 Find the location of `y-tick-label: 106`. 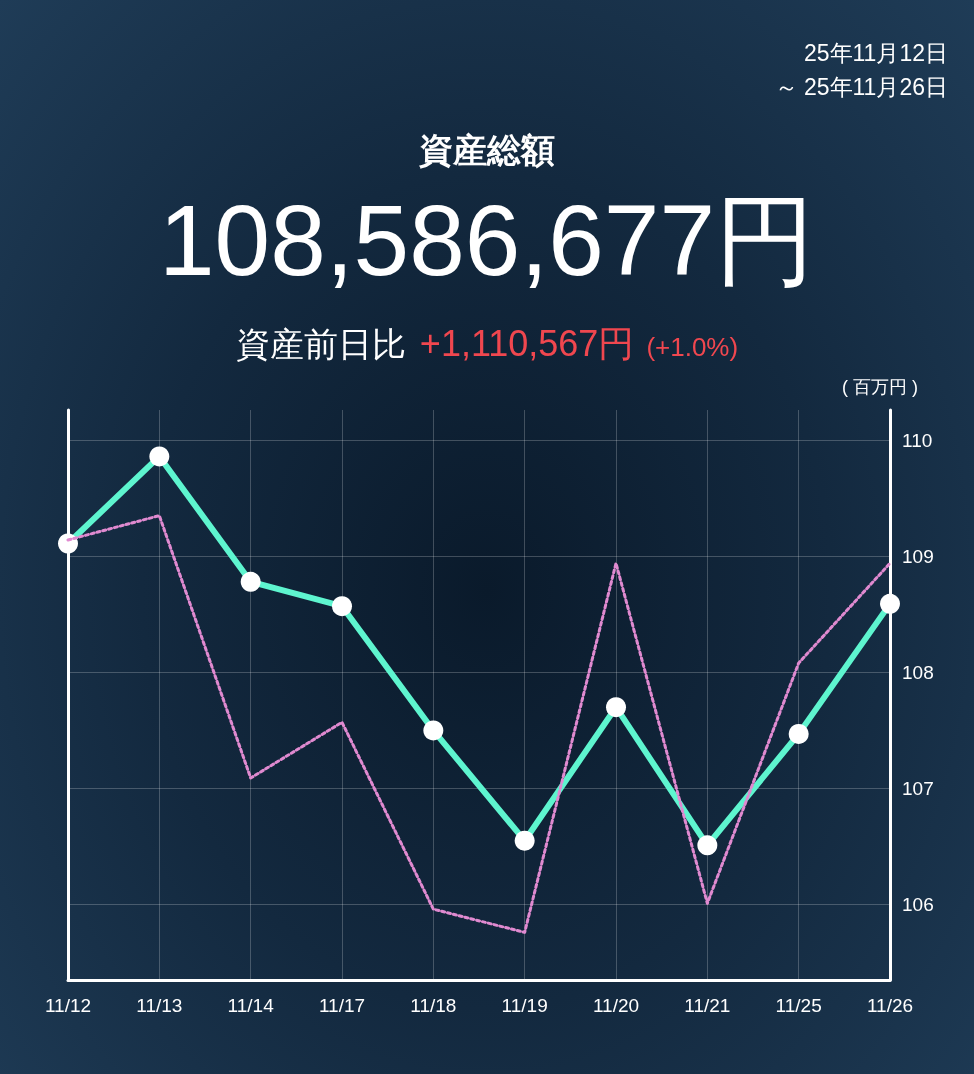

y-tick-label: 106 is located at coordinates (918, 905).